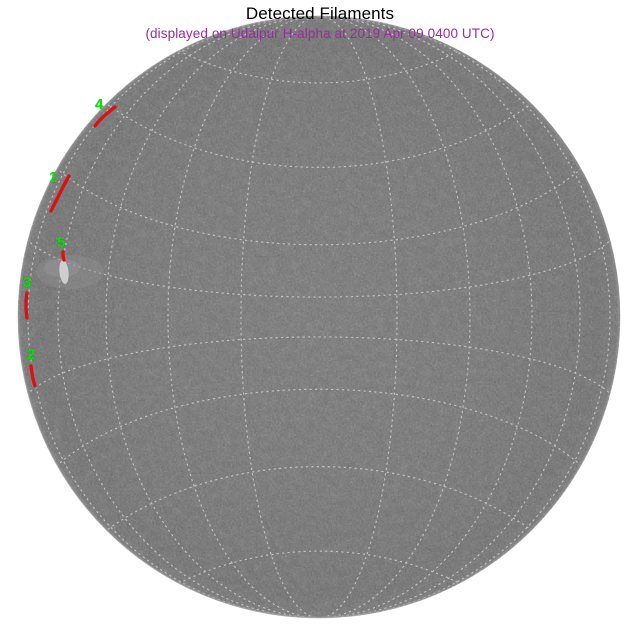 This screenshot has height=640, width=640. I want to click on filament-label-4: 4, so click(99, 104).